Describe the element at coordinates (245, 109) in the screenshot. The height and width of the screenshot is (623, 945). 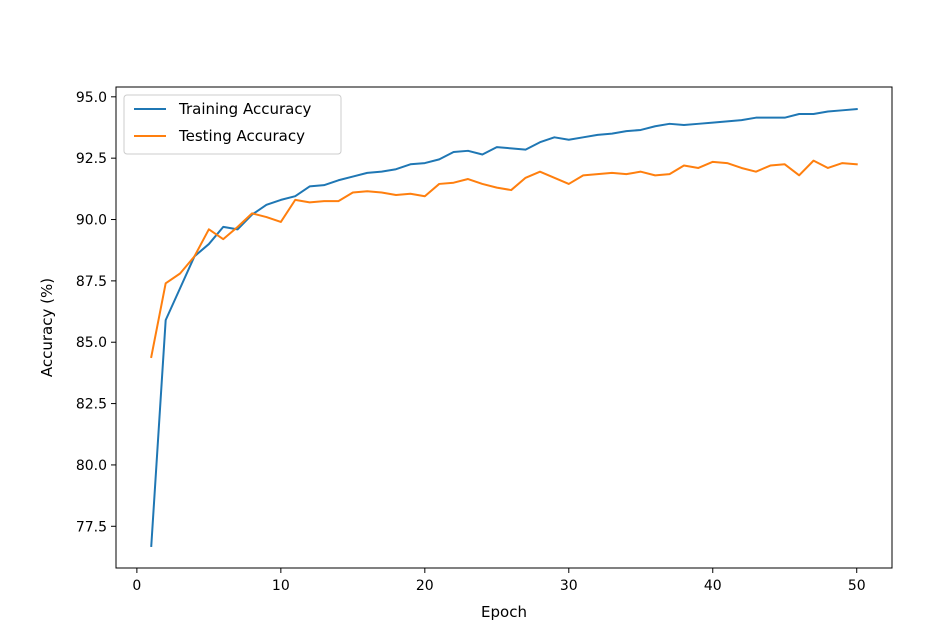
I see `legend-label: Training Accuracy` at that location.